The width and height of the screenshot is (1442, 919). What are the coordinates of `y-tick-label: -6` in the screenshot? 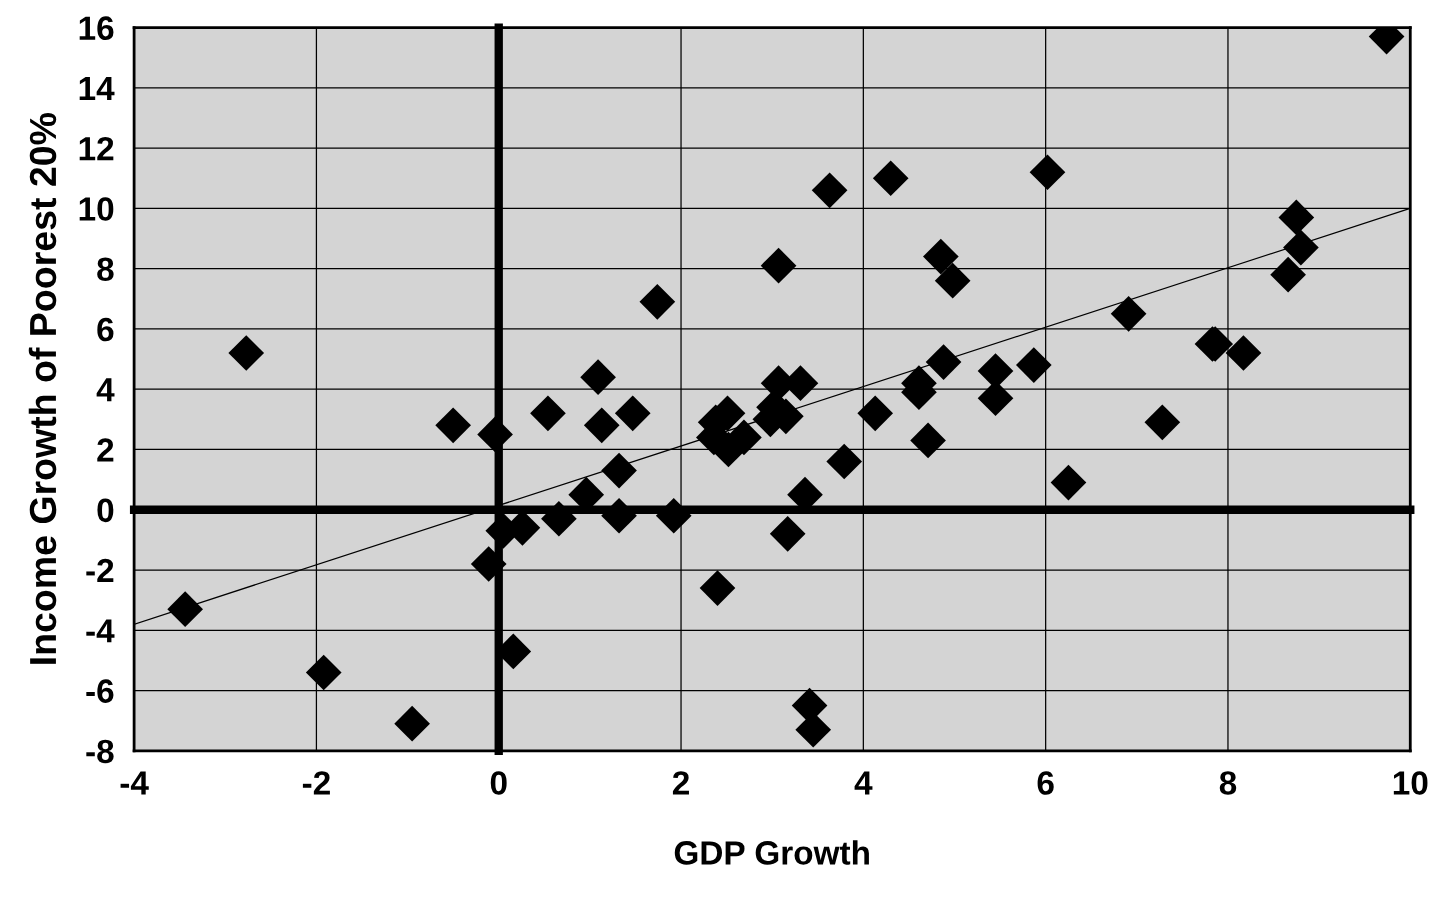 It's located at (100, 691).